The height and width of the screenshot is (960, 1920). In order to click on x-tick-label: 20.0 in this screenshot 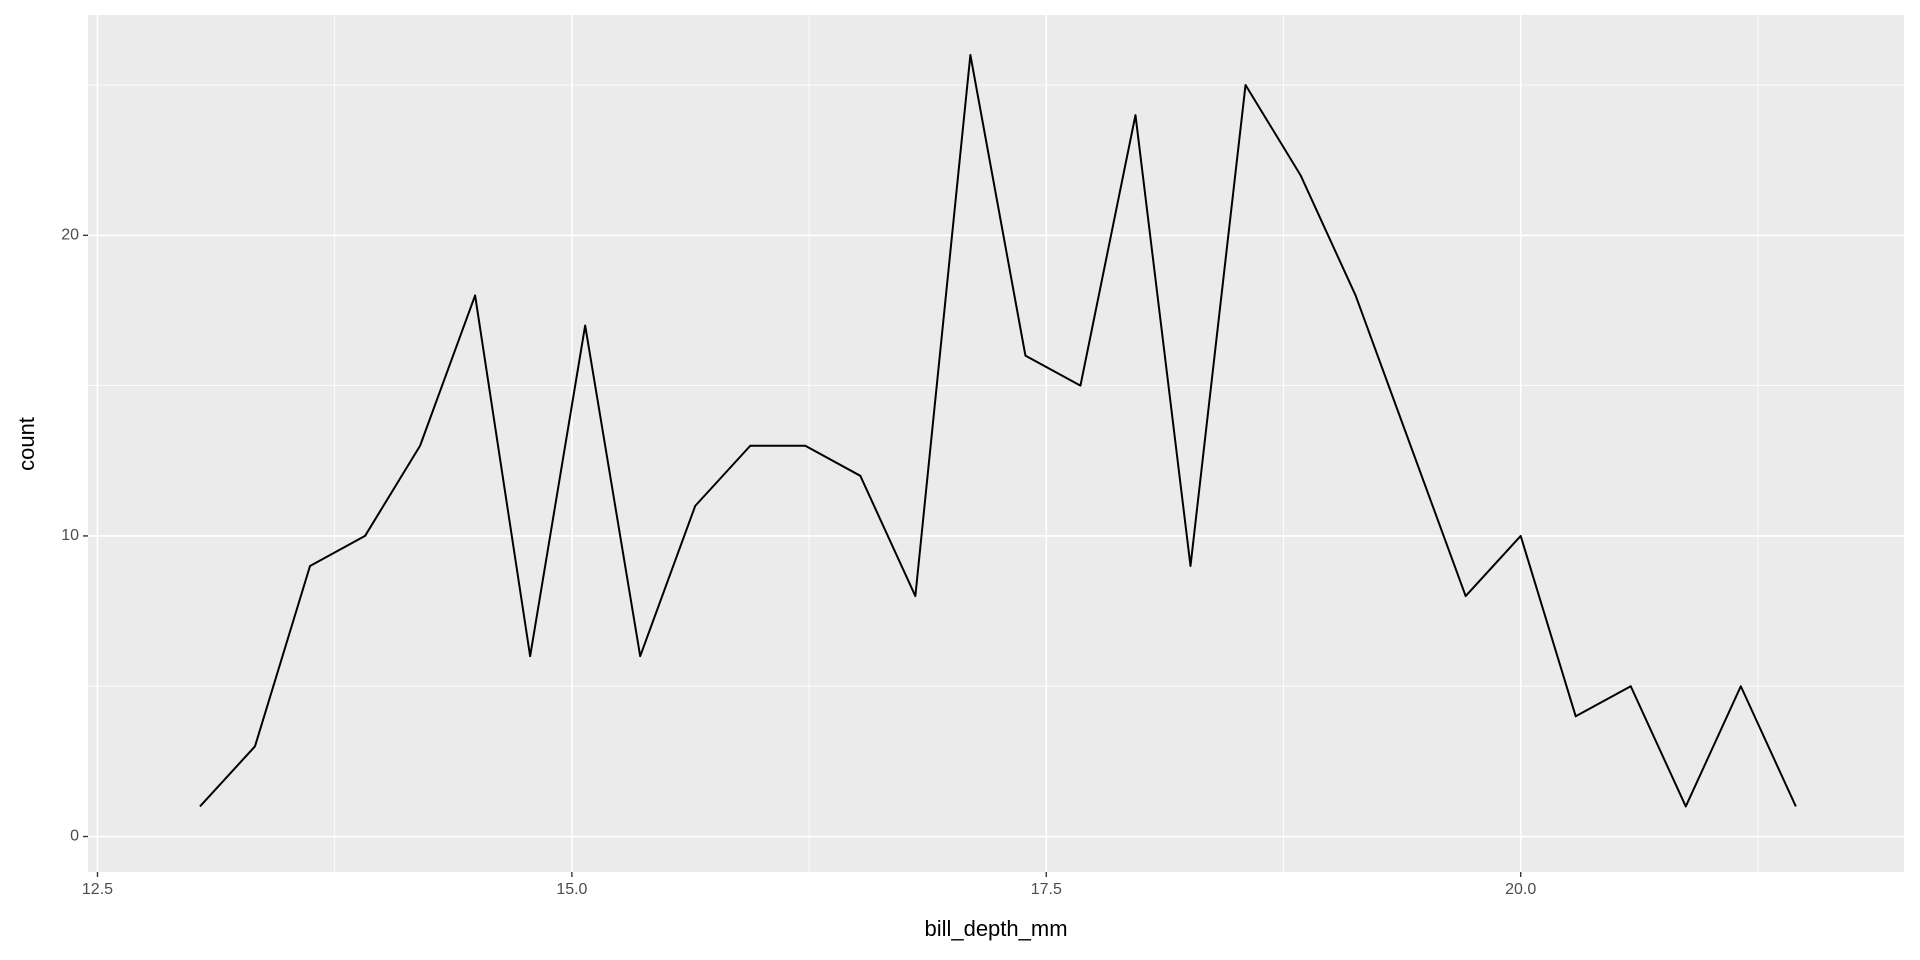, I will do `click(1520, 889)`.